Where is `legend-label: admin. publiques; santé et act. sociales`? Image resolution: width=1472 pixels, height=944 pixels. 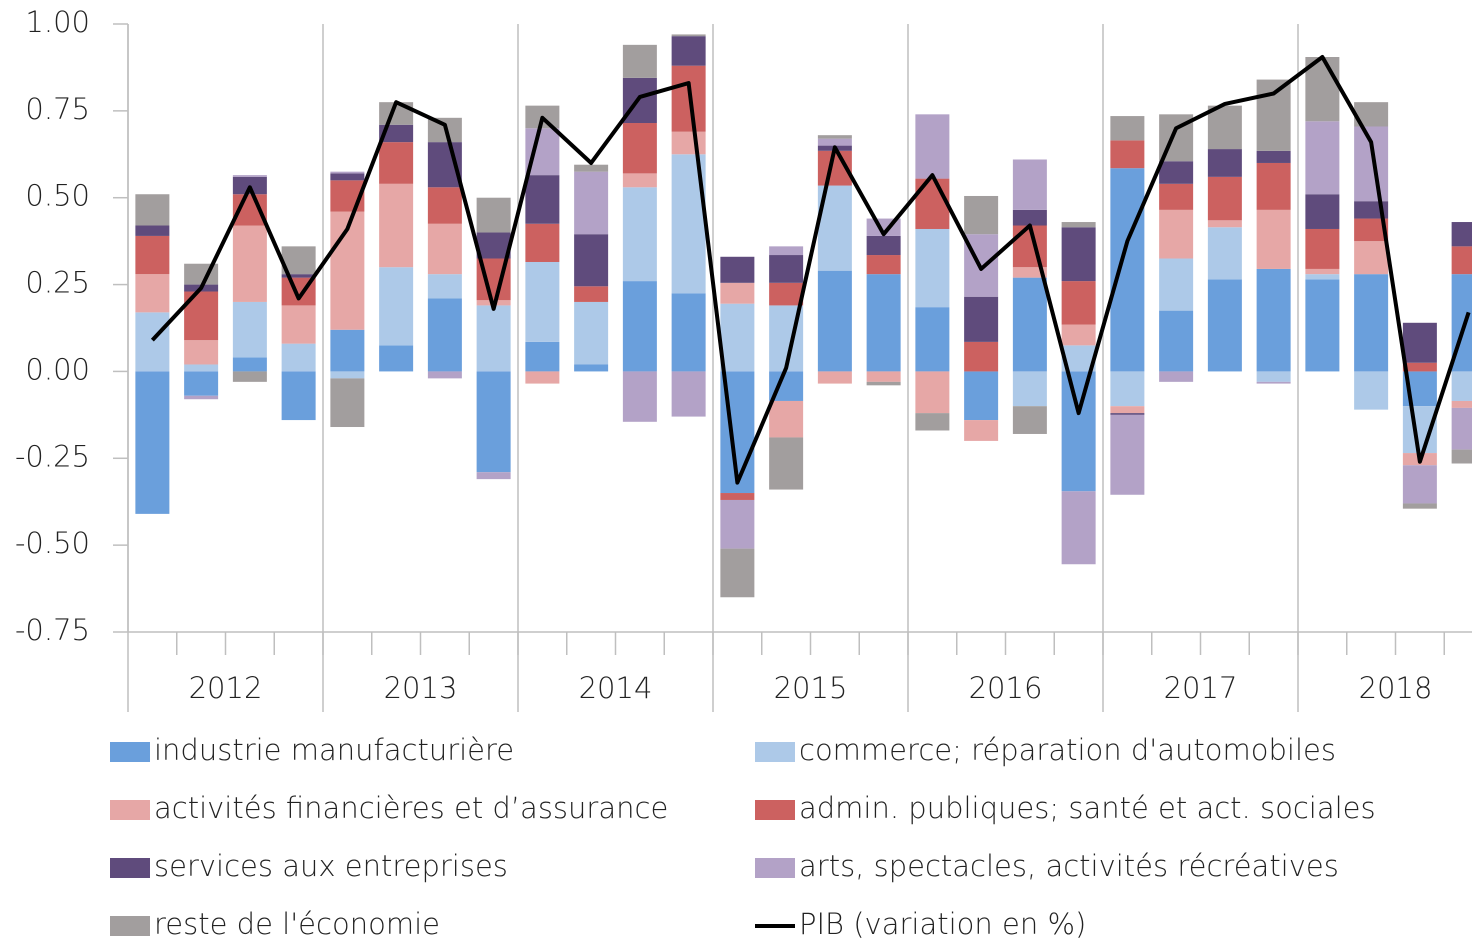 legend-label: admin. publiques; santé et act. sociales is located at coordinates (1087, 808).